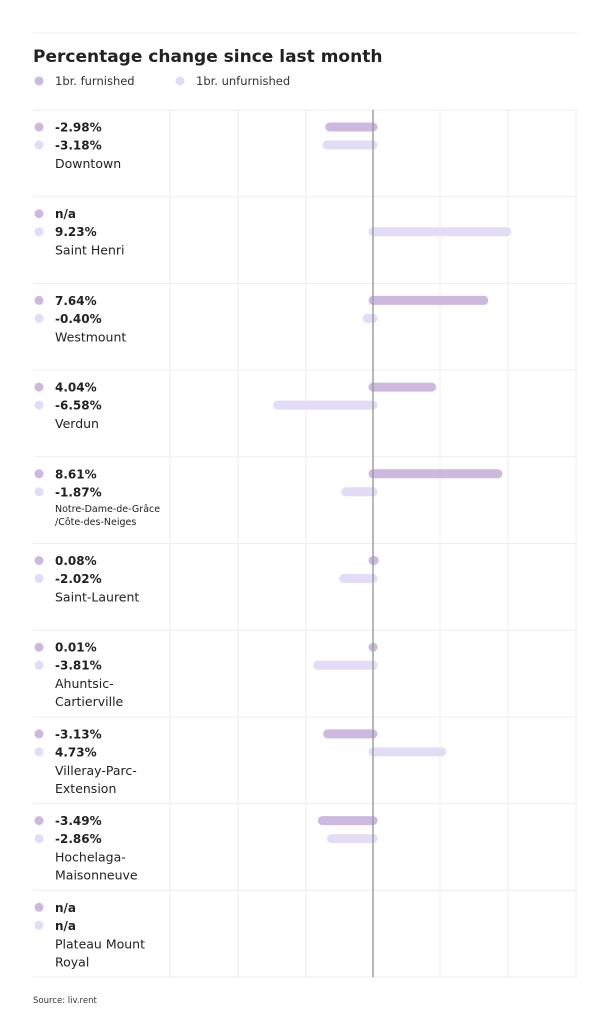 This screenshot has width=610, height=1024. Describe the element at coordinates (273, 232) in the screenshot. I see `row-saint-henri: n/a 9.23% Saint Henri` at that location.